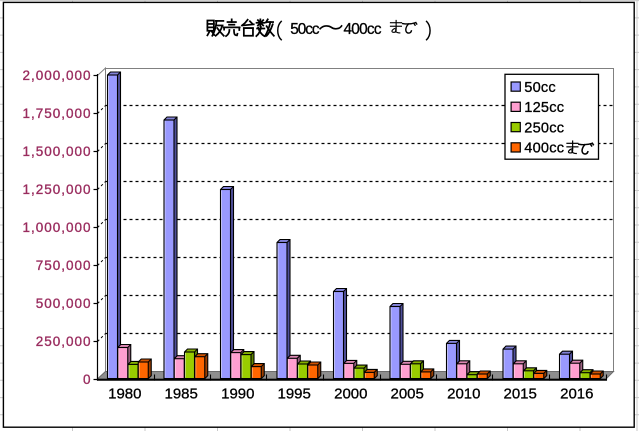 The height and width of the screenshot is (431, 639). What do you see at coordinates (544, 128) in the screenshot?
I see `svg-text: 250cc` at bounding box center [544, 128].